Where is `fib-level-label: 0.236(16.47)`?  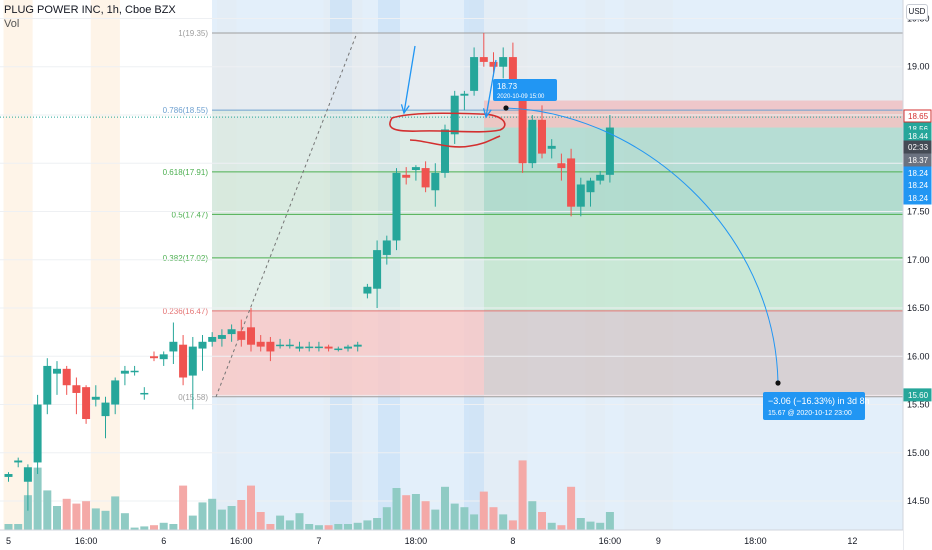
fib-level-label: 0.236(16.47) is located at coordinates (186, 311).